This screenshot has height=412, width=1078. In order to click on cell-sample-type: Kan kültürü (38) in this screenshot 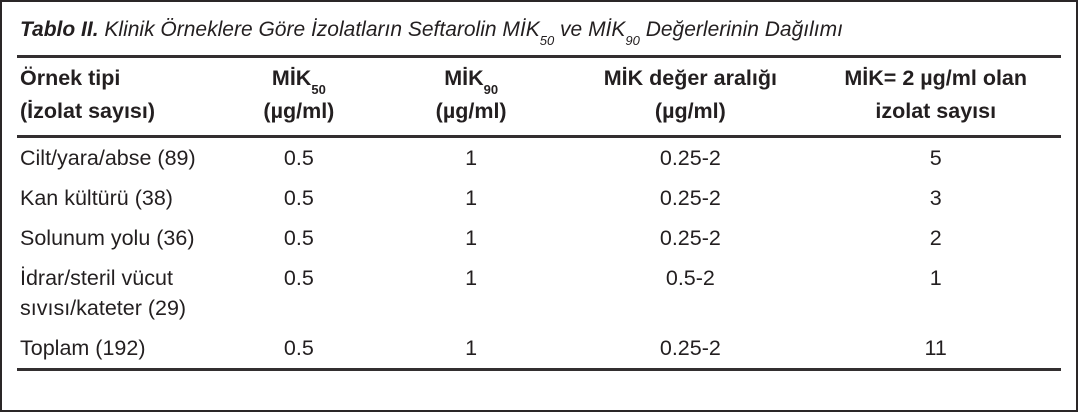, I will do `click(96, 198)`.